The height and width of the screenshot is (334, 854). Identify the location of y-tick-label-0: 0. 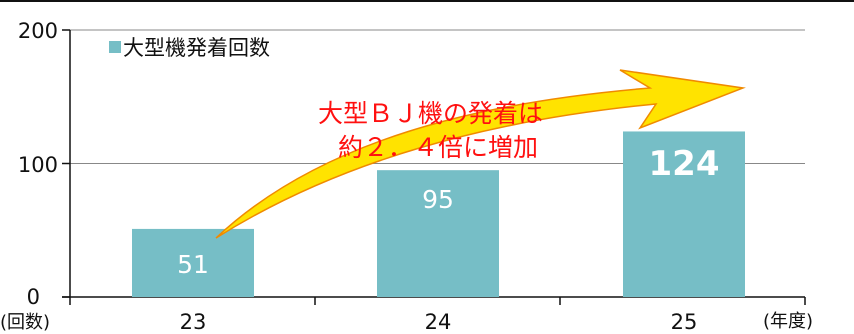
(33, 297).